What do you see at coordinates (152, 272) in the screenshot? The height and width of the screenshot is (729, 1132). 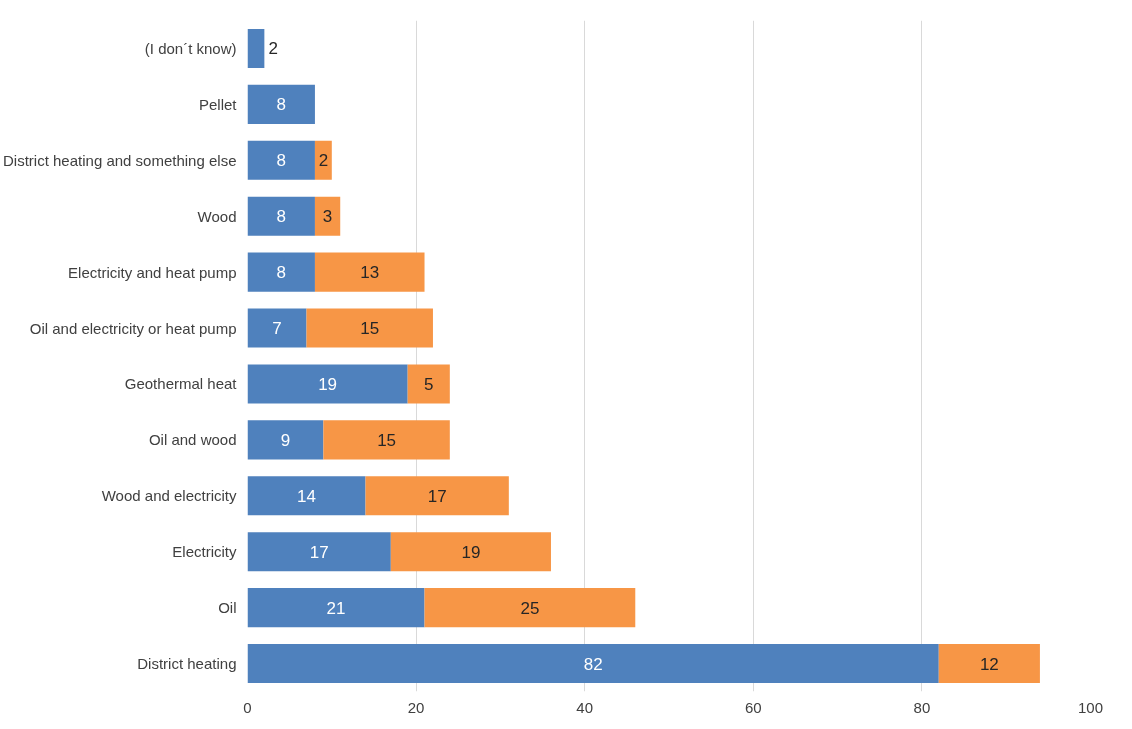 I see `y-tick-label: Electricity and heat pump` at bounding box center [152, 272].